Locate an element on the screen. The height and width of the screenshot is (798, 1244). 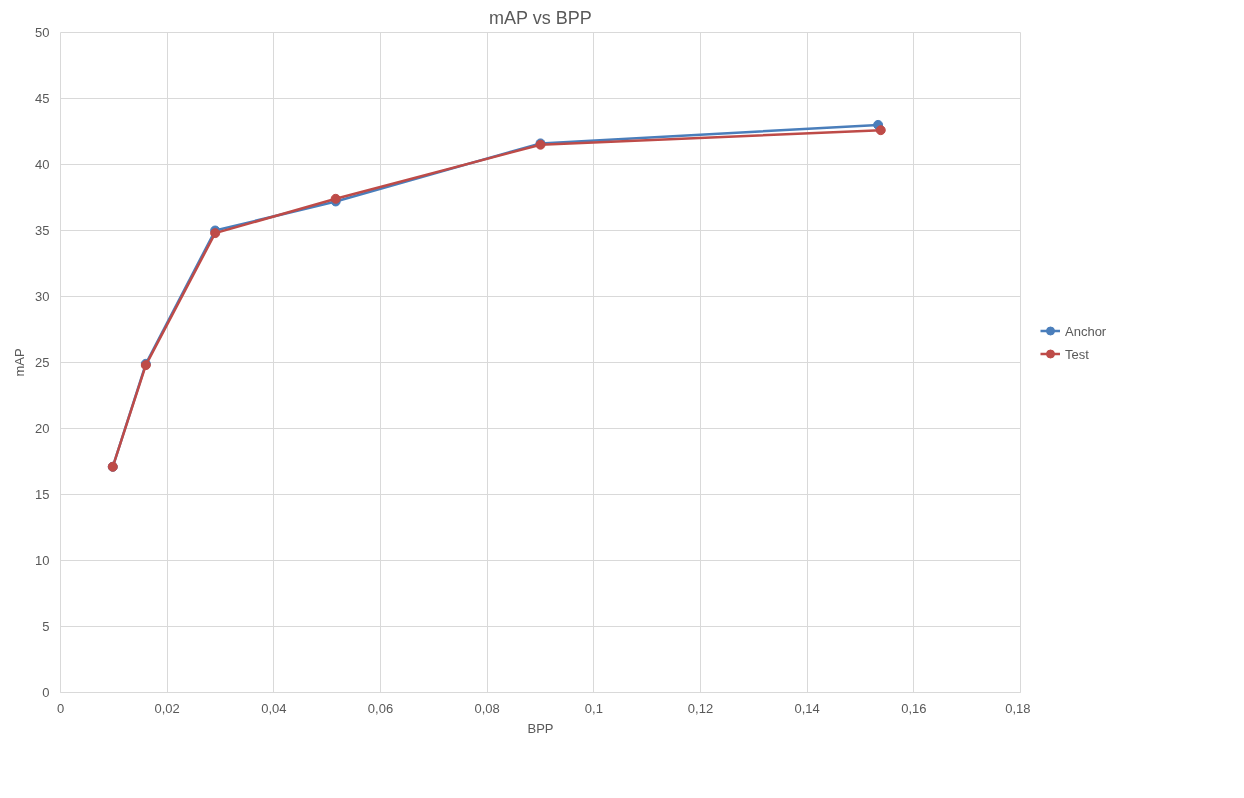
x-tick-label: 0,02 is located at coordinates (167, 708).